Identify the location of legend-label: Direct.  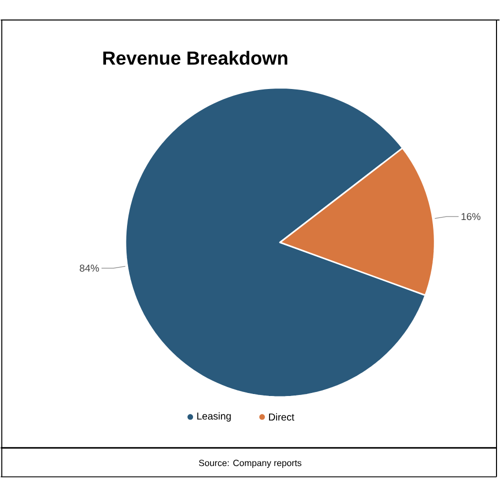
(281, 417).